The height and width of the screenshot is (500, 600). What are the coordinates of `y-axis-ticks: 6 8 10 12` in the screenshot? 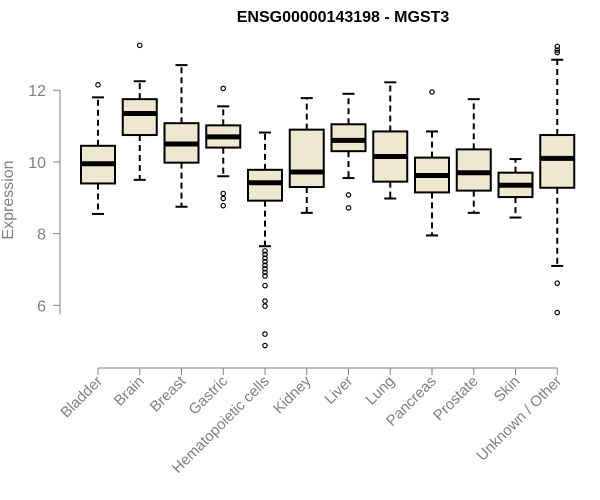 It's located at (44, 199).